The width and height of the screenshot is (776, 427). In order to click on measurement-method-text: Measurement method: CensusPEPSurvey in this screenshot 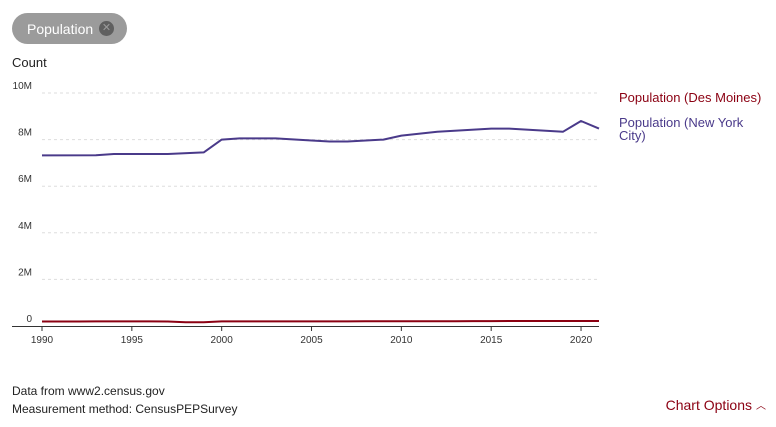, I will do `click(125, 409)`.